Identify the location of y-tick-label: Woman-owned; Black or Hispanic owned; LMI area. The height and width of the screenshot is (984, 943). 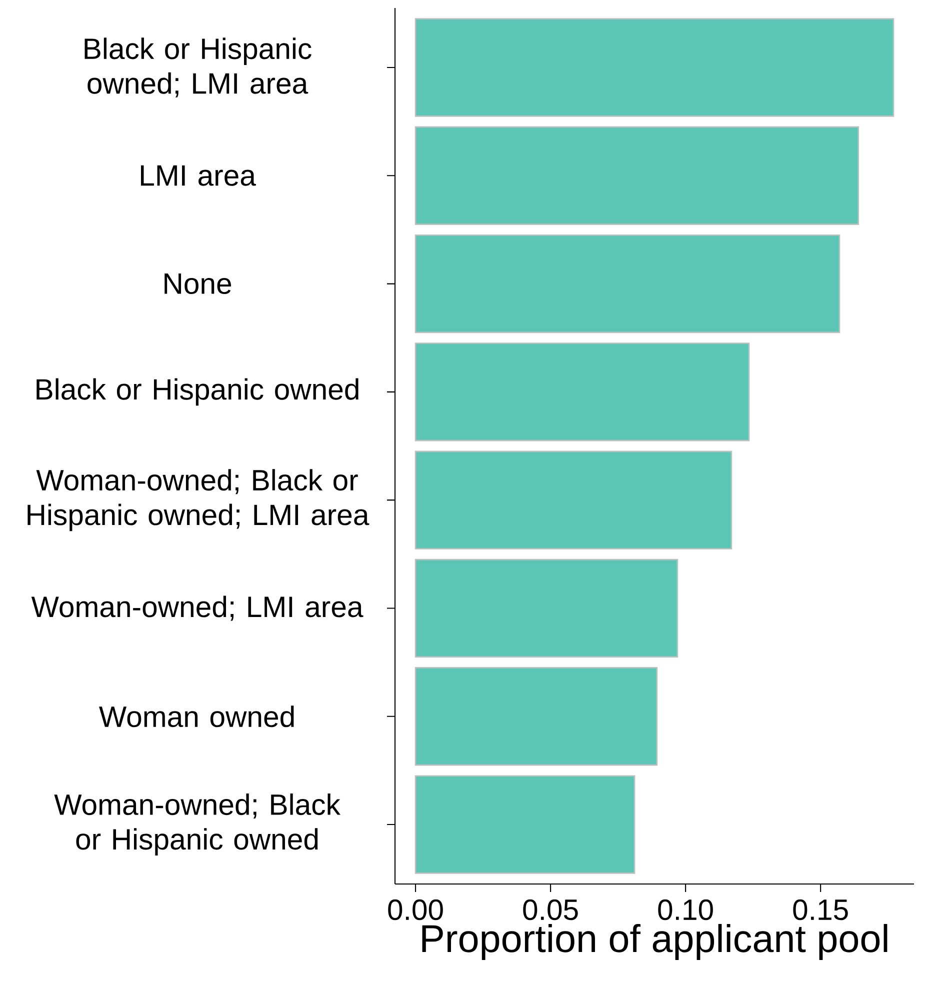
(199, 500).